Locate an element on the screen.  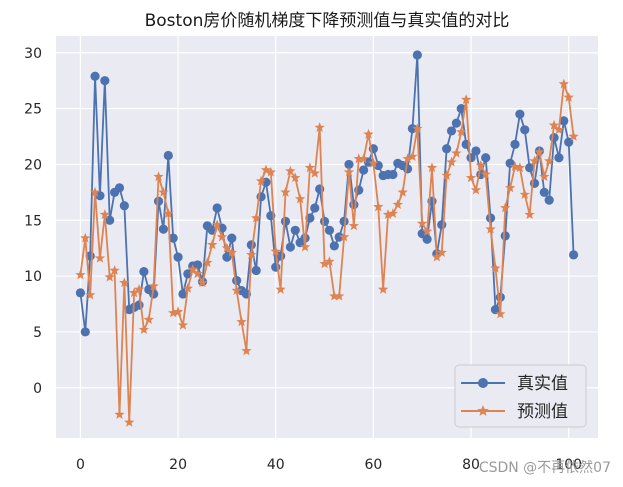
legend-item-real: 真实值 is located at coordinates (514, 384).